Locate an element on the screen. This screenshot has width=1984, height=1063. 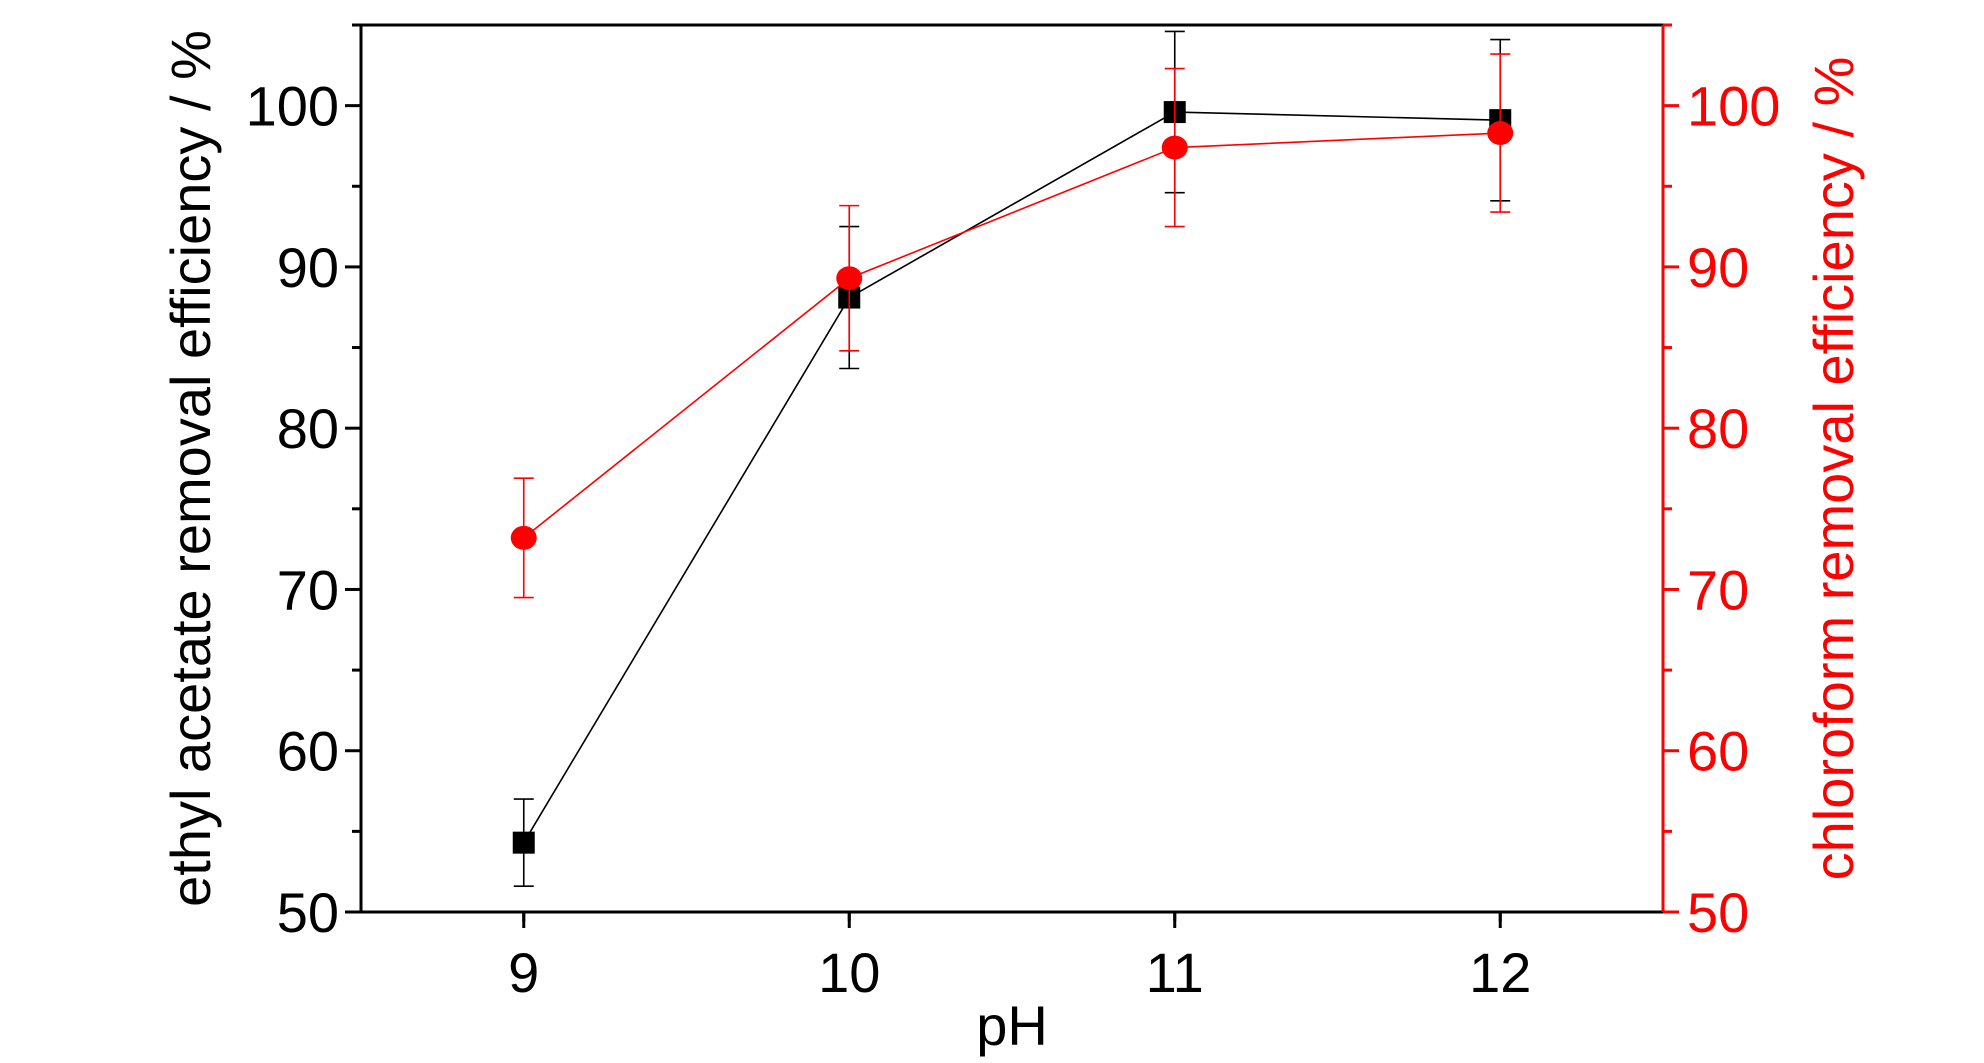
x-axis-title: pH is located at coordinates (1012, 1025).